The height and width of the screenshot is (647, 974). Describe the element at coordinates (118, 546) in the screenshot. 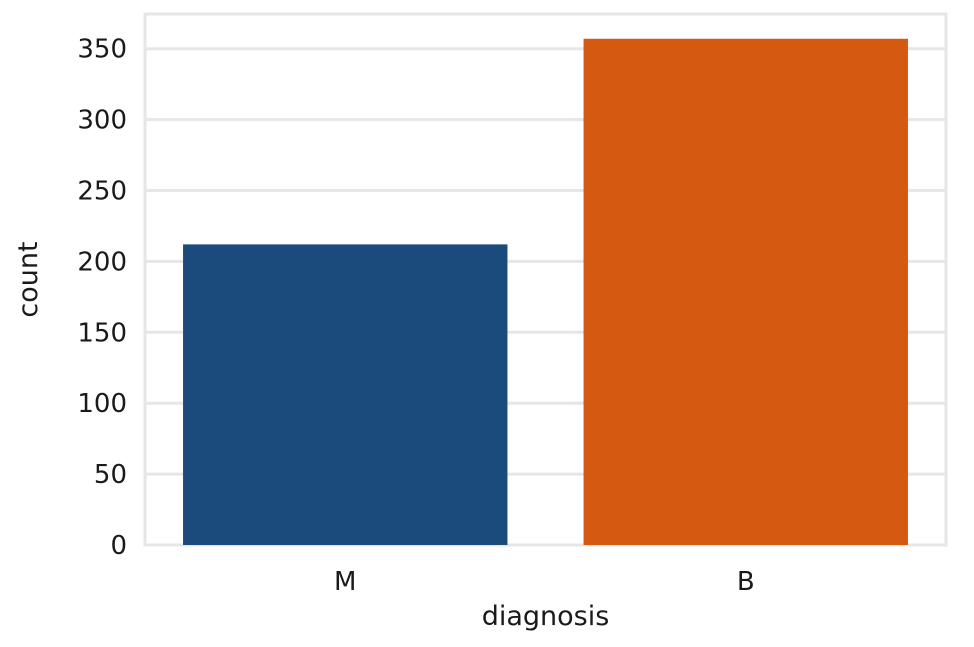

I see `y-tick-label: 0` at that location.